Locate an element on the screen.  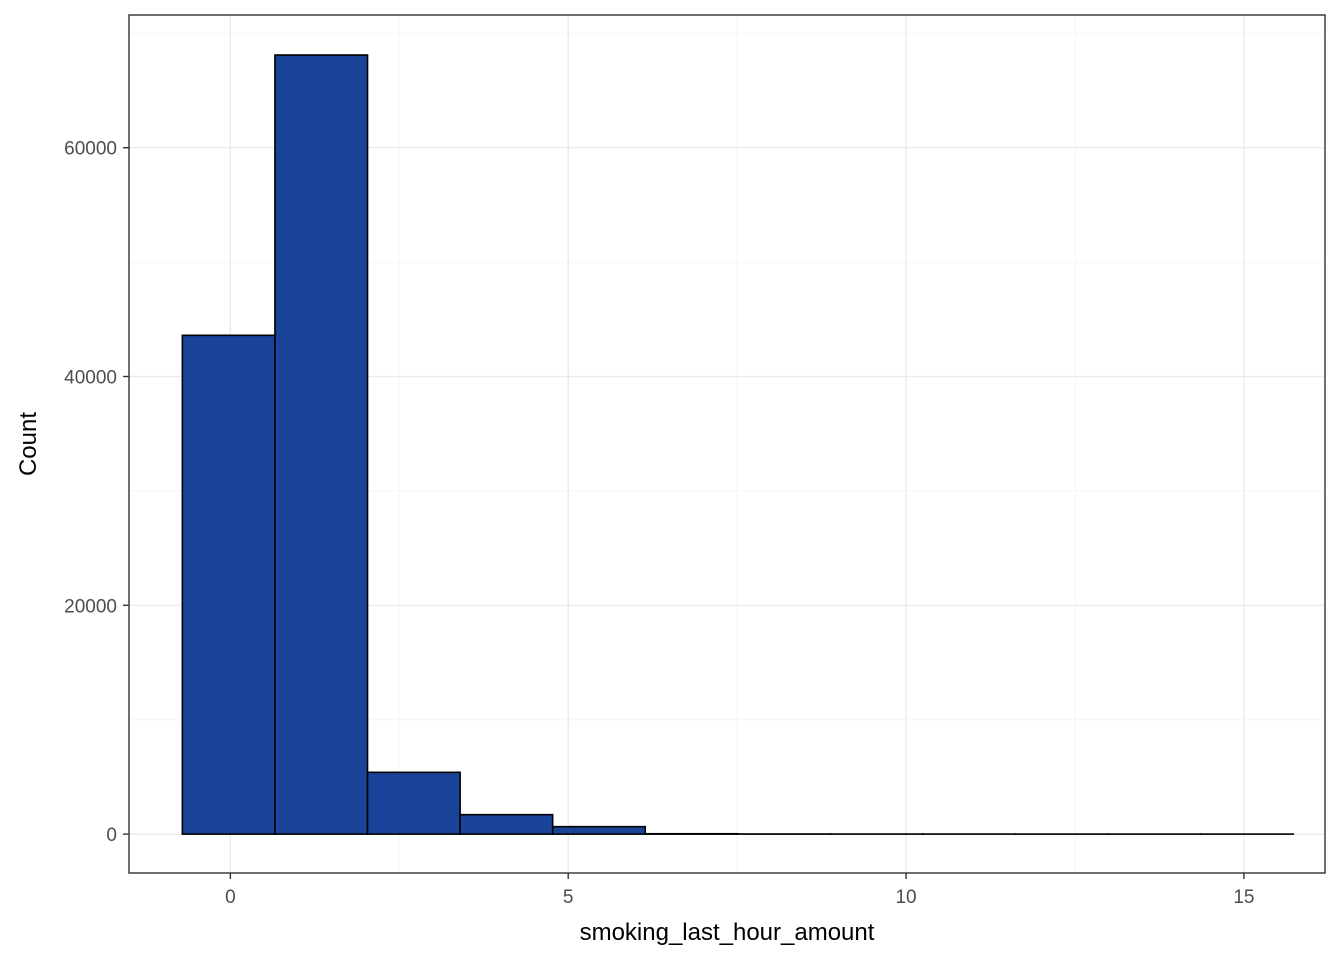
x-tick-label: 0 is located at coordinates (230, 897).